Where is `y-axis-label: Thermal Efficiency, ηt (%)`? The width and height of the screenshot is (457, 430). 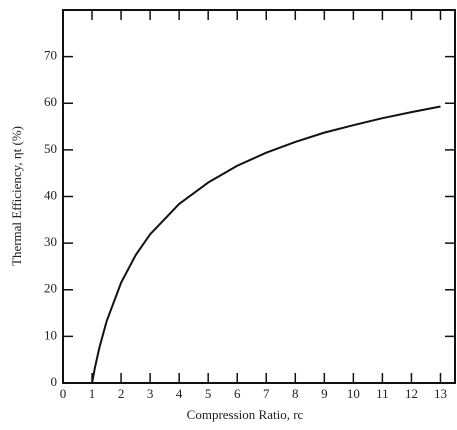
y-axis-label: Thermal Efficiency, ηt (%) is located at coordinates (16, 196).